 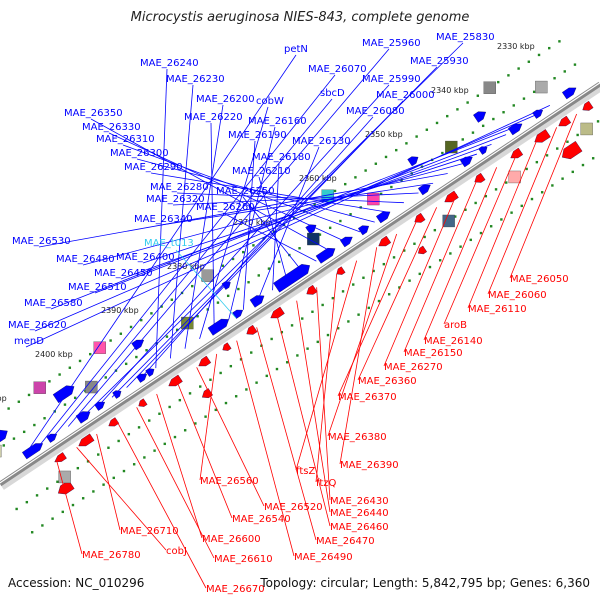 What do you see at coordinates (231, 539) in the screenshot?
I see `reverse-gene-label: MAE_26600` at bounding box center [231, 539].